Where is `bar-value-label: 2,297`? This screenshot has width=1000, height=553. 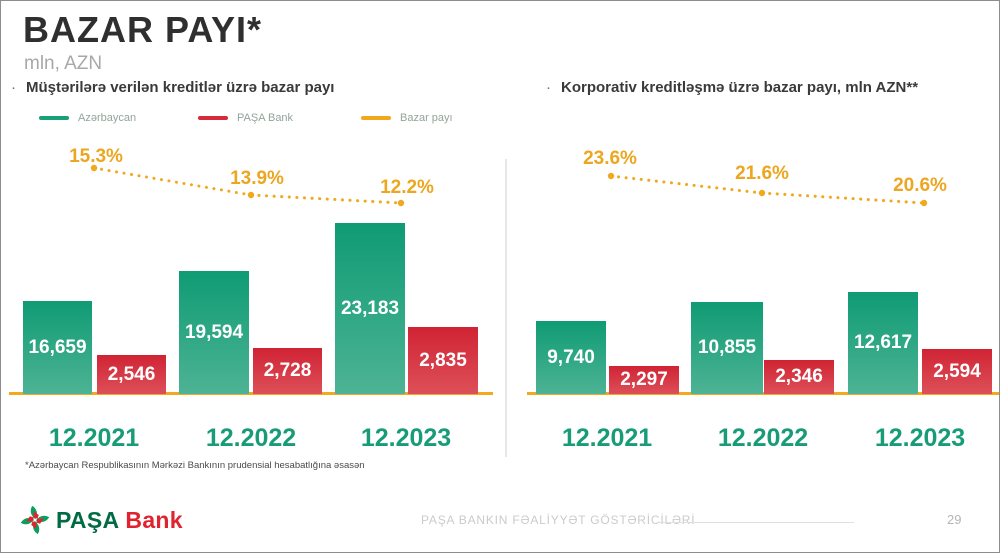 bar-value-label: 2,297 is located at coordinates (644, 379).